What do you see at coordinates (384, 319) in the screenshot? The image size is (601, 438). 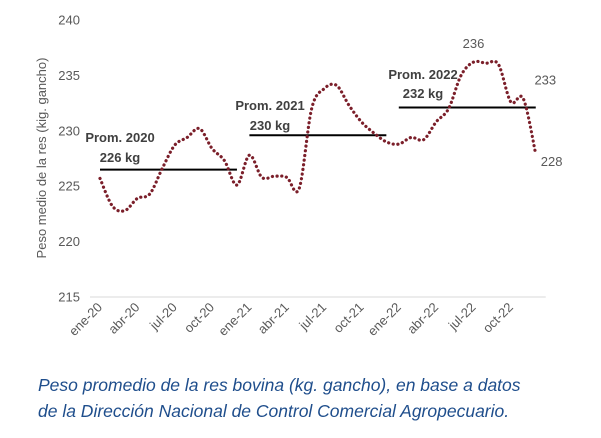 I see `x-tick-label: ene-22` at bounding box center [384, 319].